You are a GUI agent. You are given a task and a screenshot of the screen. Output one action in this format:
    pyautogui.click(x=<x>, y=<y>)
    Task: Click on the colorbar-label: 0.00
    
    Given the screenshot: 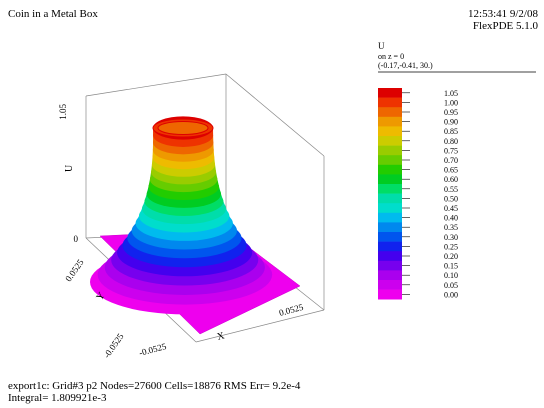 What is the action you would take?
    pyautogui.click(x=451, y=294)
    